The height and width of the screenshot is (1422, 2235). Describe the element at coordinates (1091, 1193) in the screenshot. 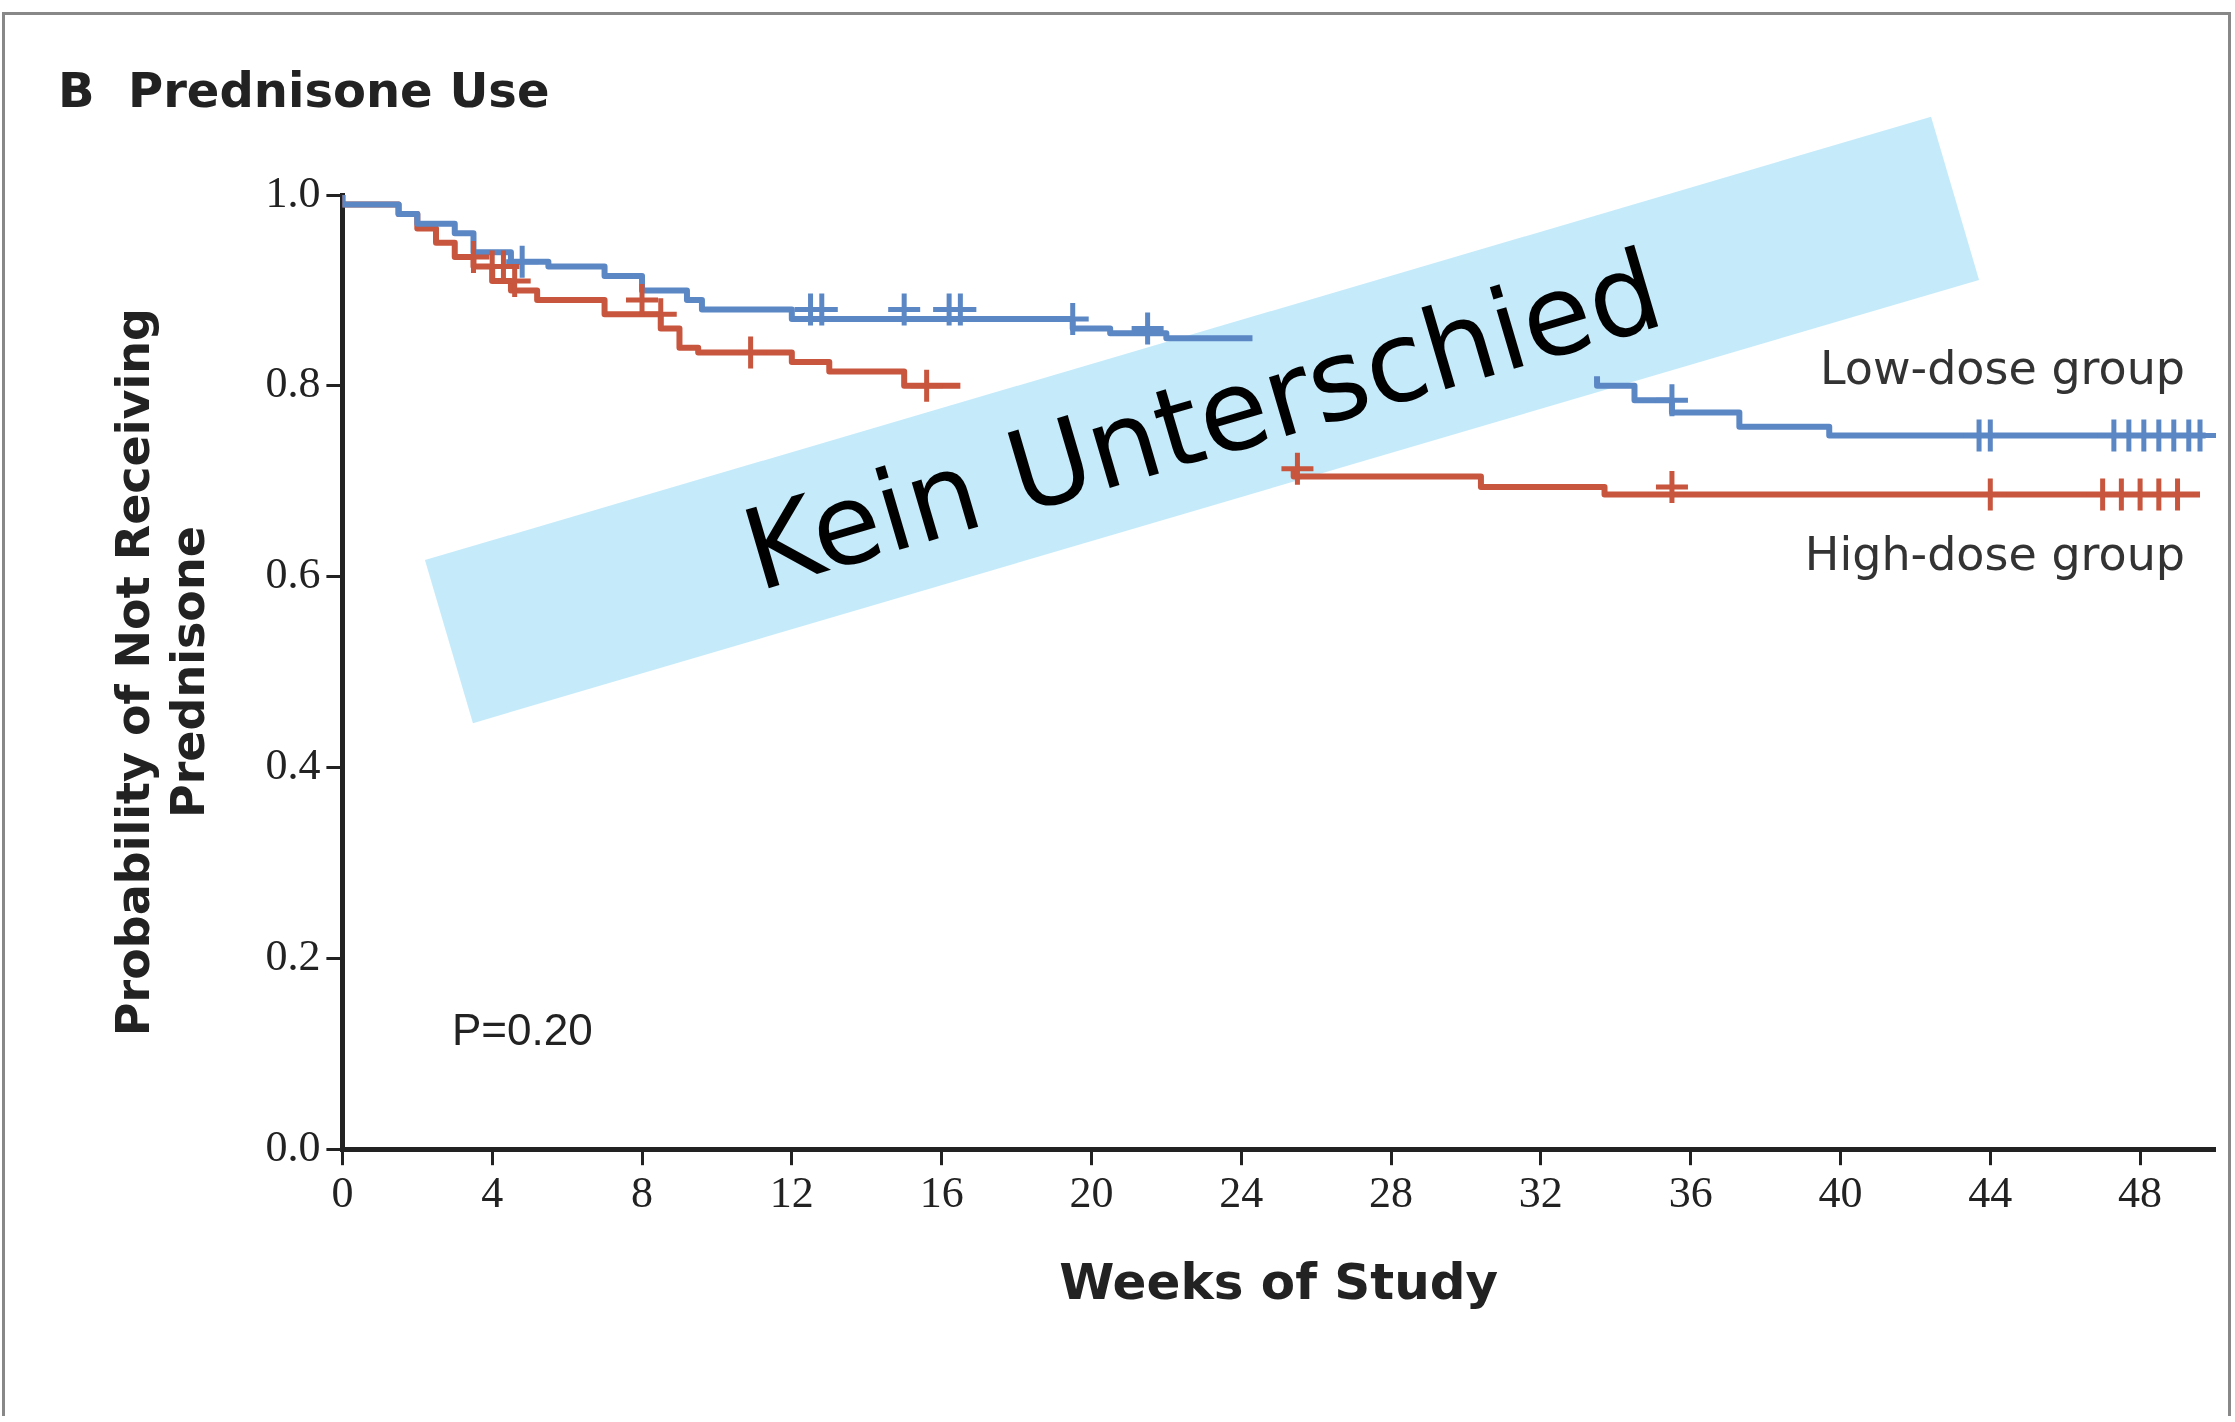

I see `x-tick-label: 20` at that location.